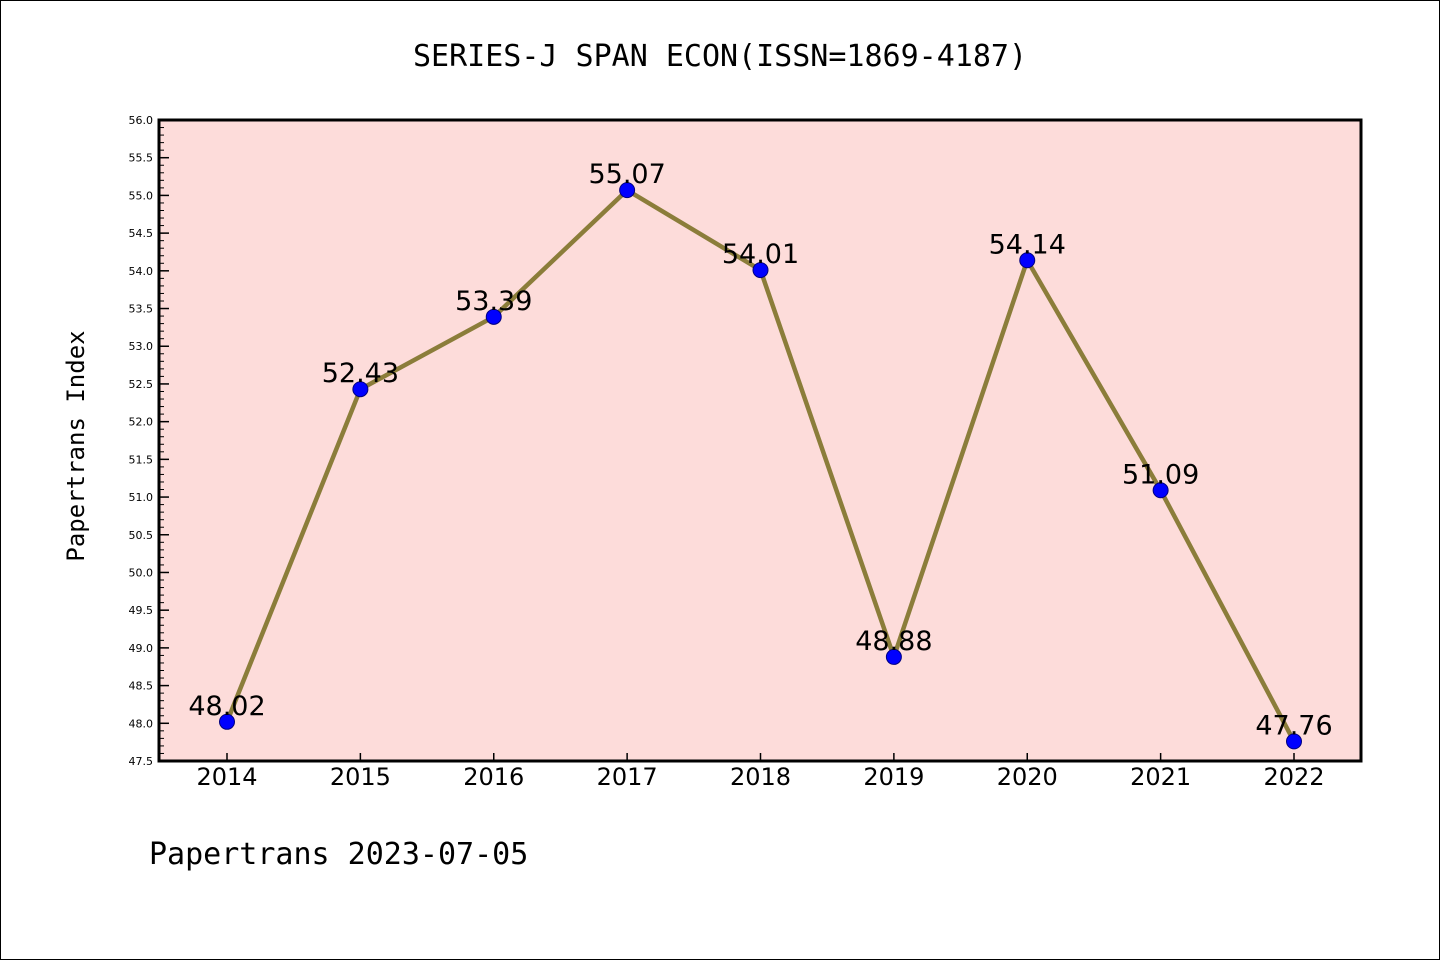 This screenshot has height=960, width=1440. What do you see at coordinates (141, 309) in the screenshot?
I see `y-tick-label: 53.5` at bounding box center [141, 309].